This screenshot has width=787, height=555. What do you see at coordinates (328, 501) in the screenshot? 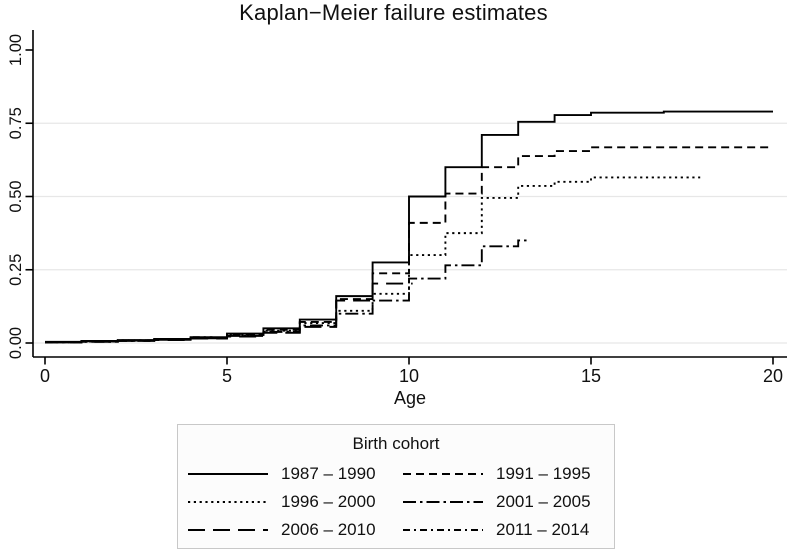
I see `legend-item-label: 1996 – 2000` at bounding box center [328, 501].